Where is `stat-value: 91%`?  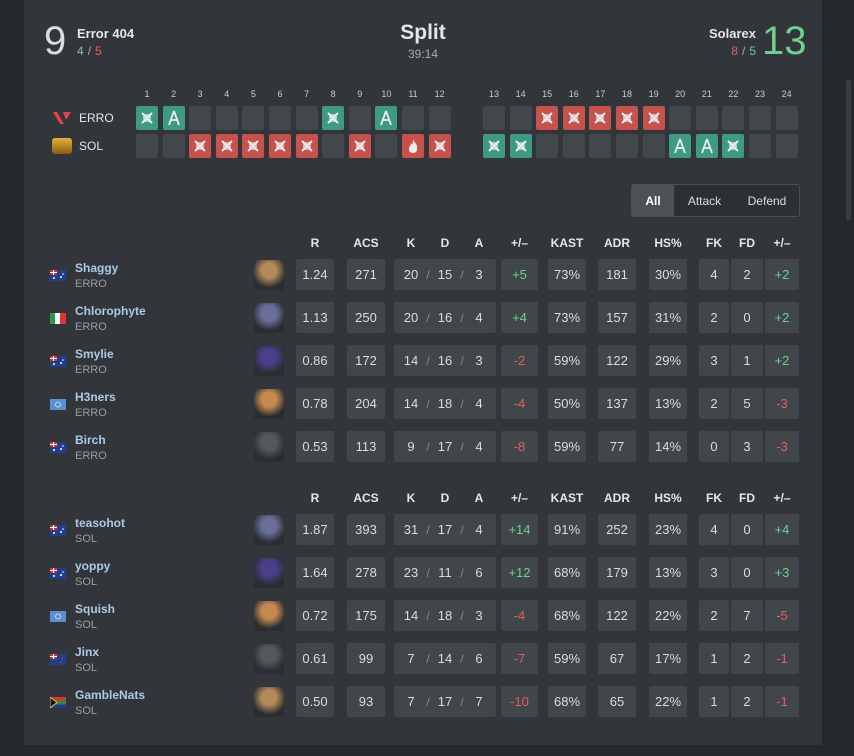 stat-value: 91% is located at coordinates (567, 529).